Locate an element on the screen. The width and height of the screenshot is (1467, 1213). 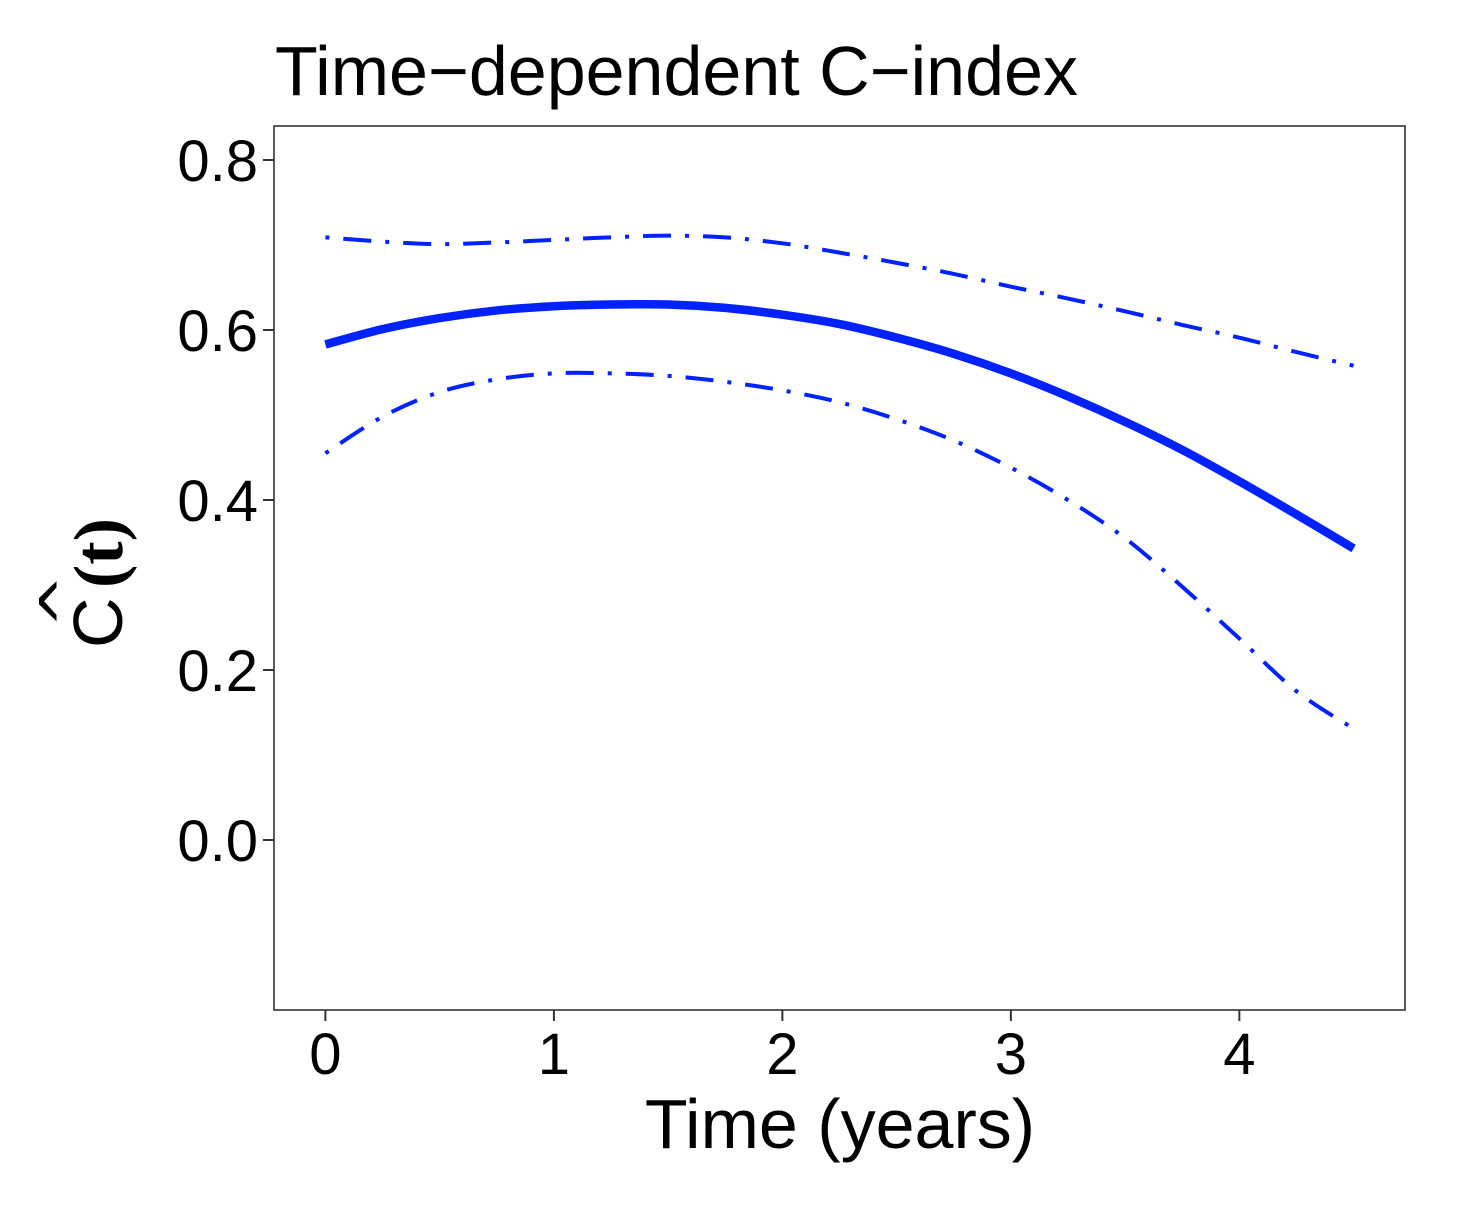
y-axis-title-hat: ^ is located at coordinates (65, 601).